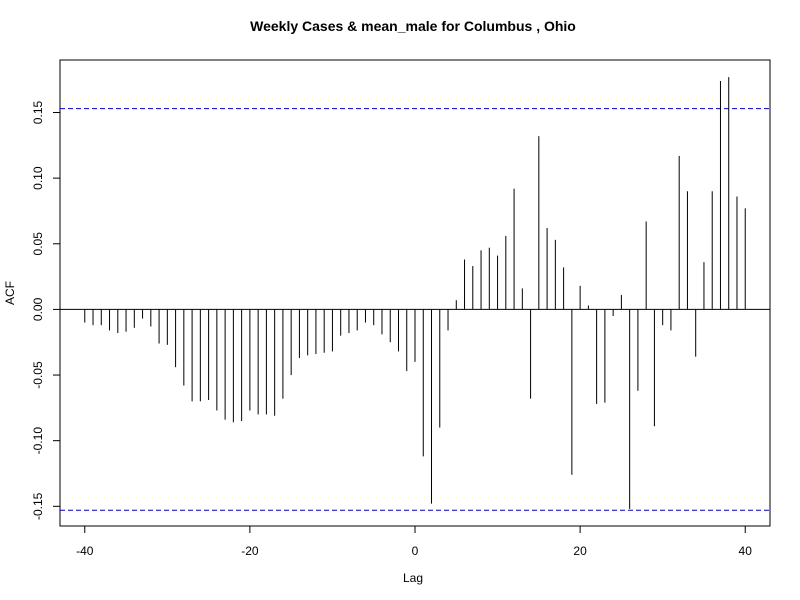 The image size is (800, 600). I want to click on y-tick-label: 0.10, so click(38, 178).